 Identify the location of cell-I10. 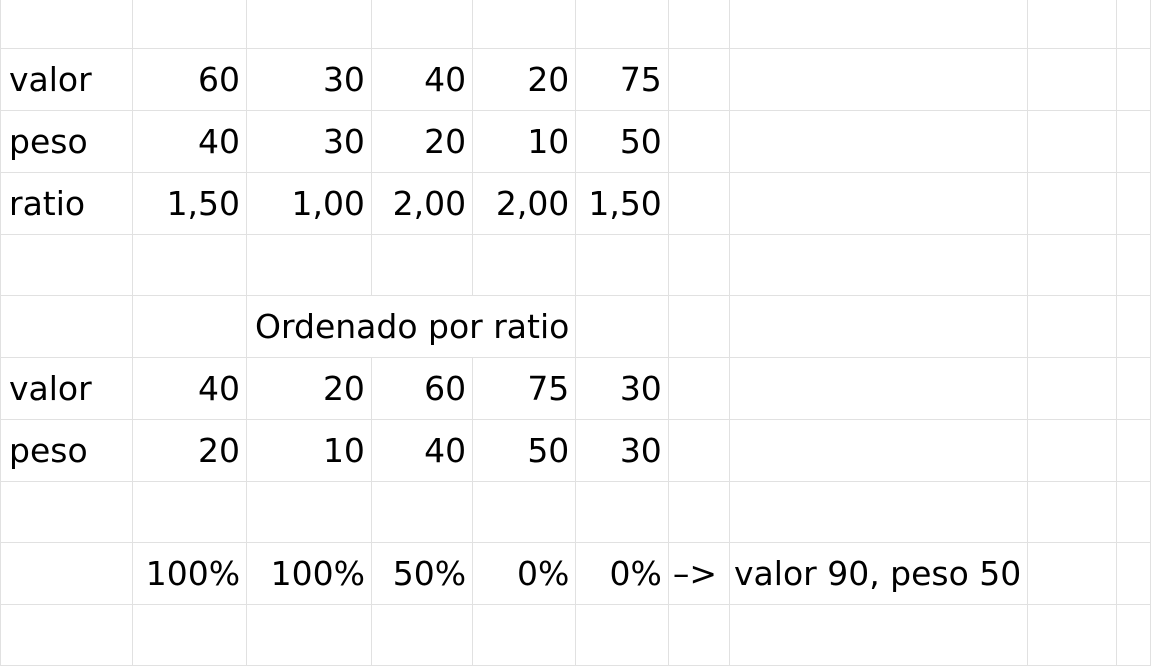
(1072, 573).